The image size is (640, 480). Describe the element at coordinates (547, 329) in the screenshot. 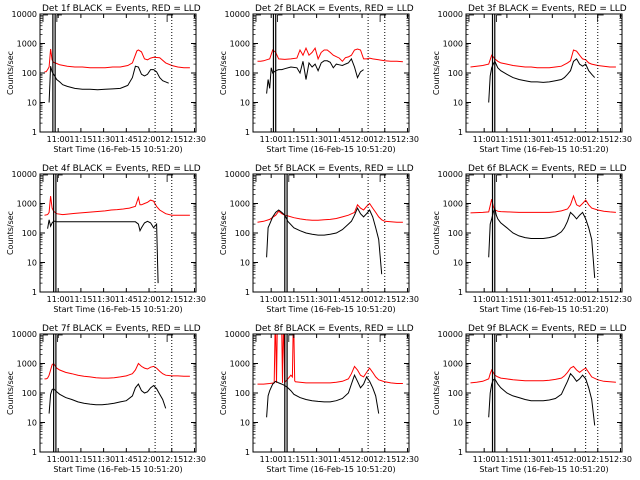

I see `panel-title: Det 9f BLACK = Events, RED = LLD` at that location.